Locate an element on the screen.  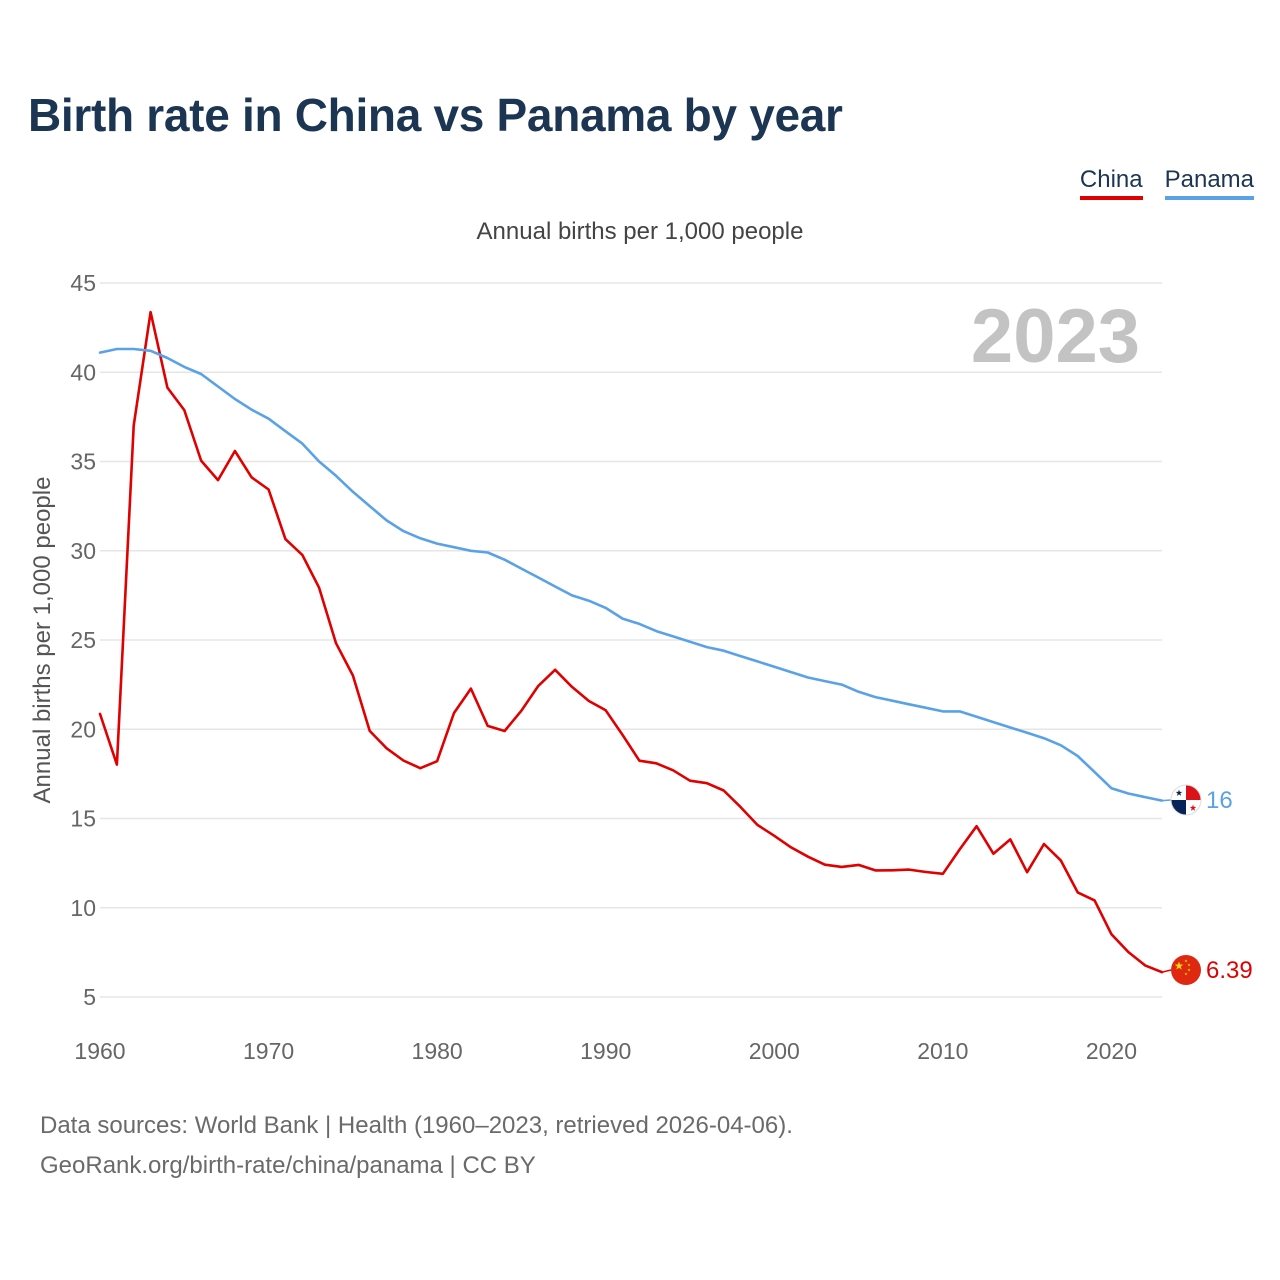
y-tick-label: 35 is located at coordinates (83, 462).